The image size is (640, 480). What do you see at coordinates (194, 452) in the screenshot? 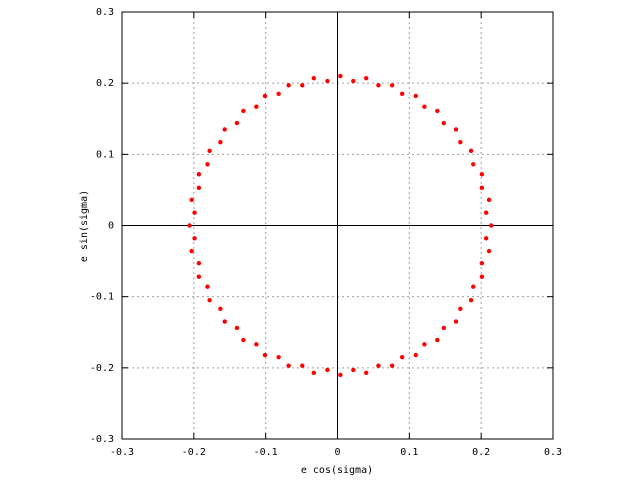
I see `x-tick-label: -0.2` at bounding box center [194, 452].